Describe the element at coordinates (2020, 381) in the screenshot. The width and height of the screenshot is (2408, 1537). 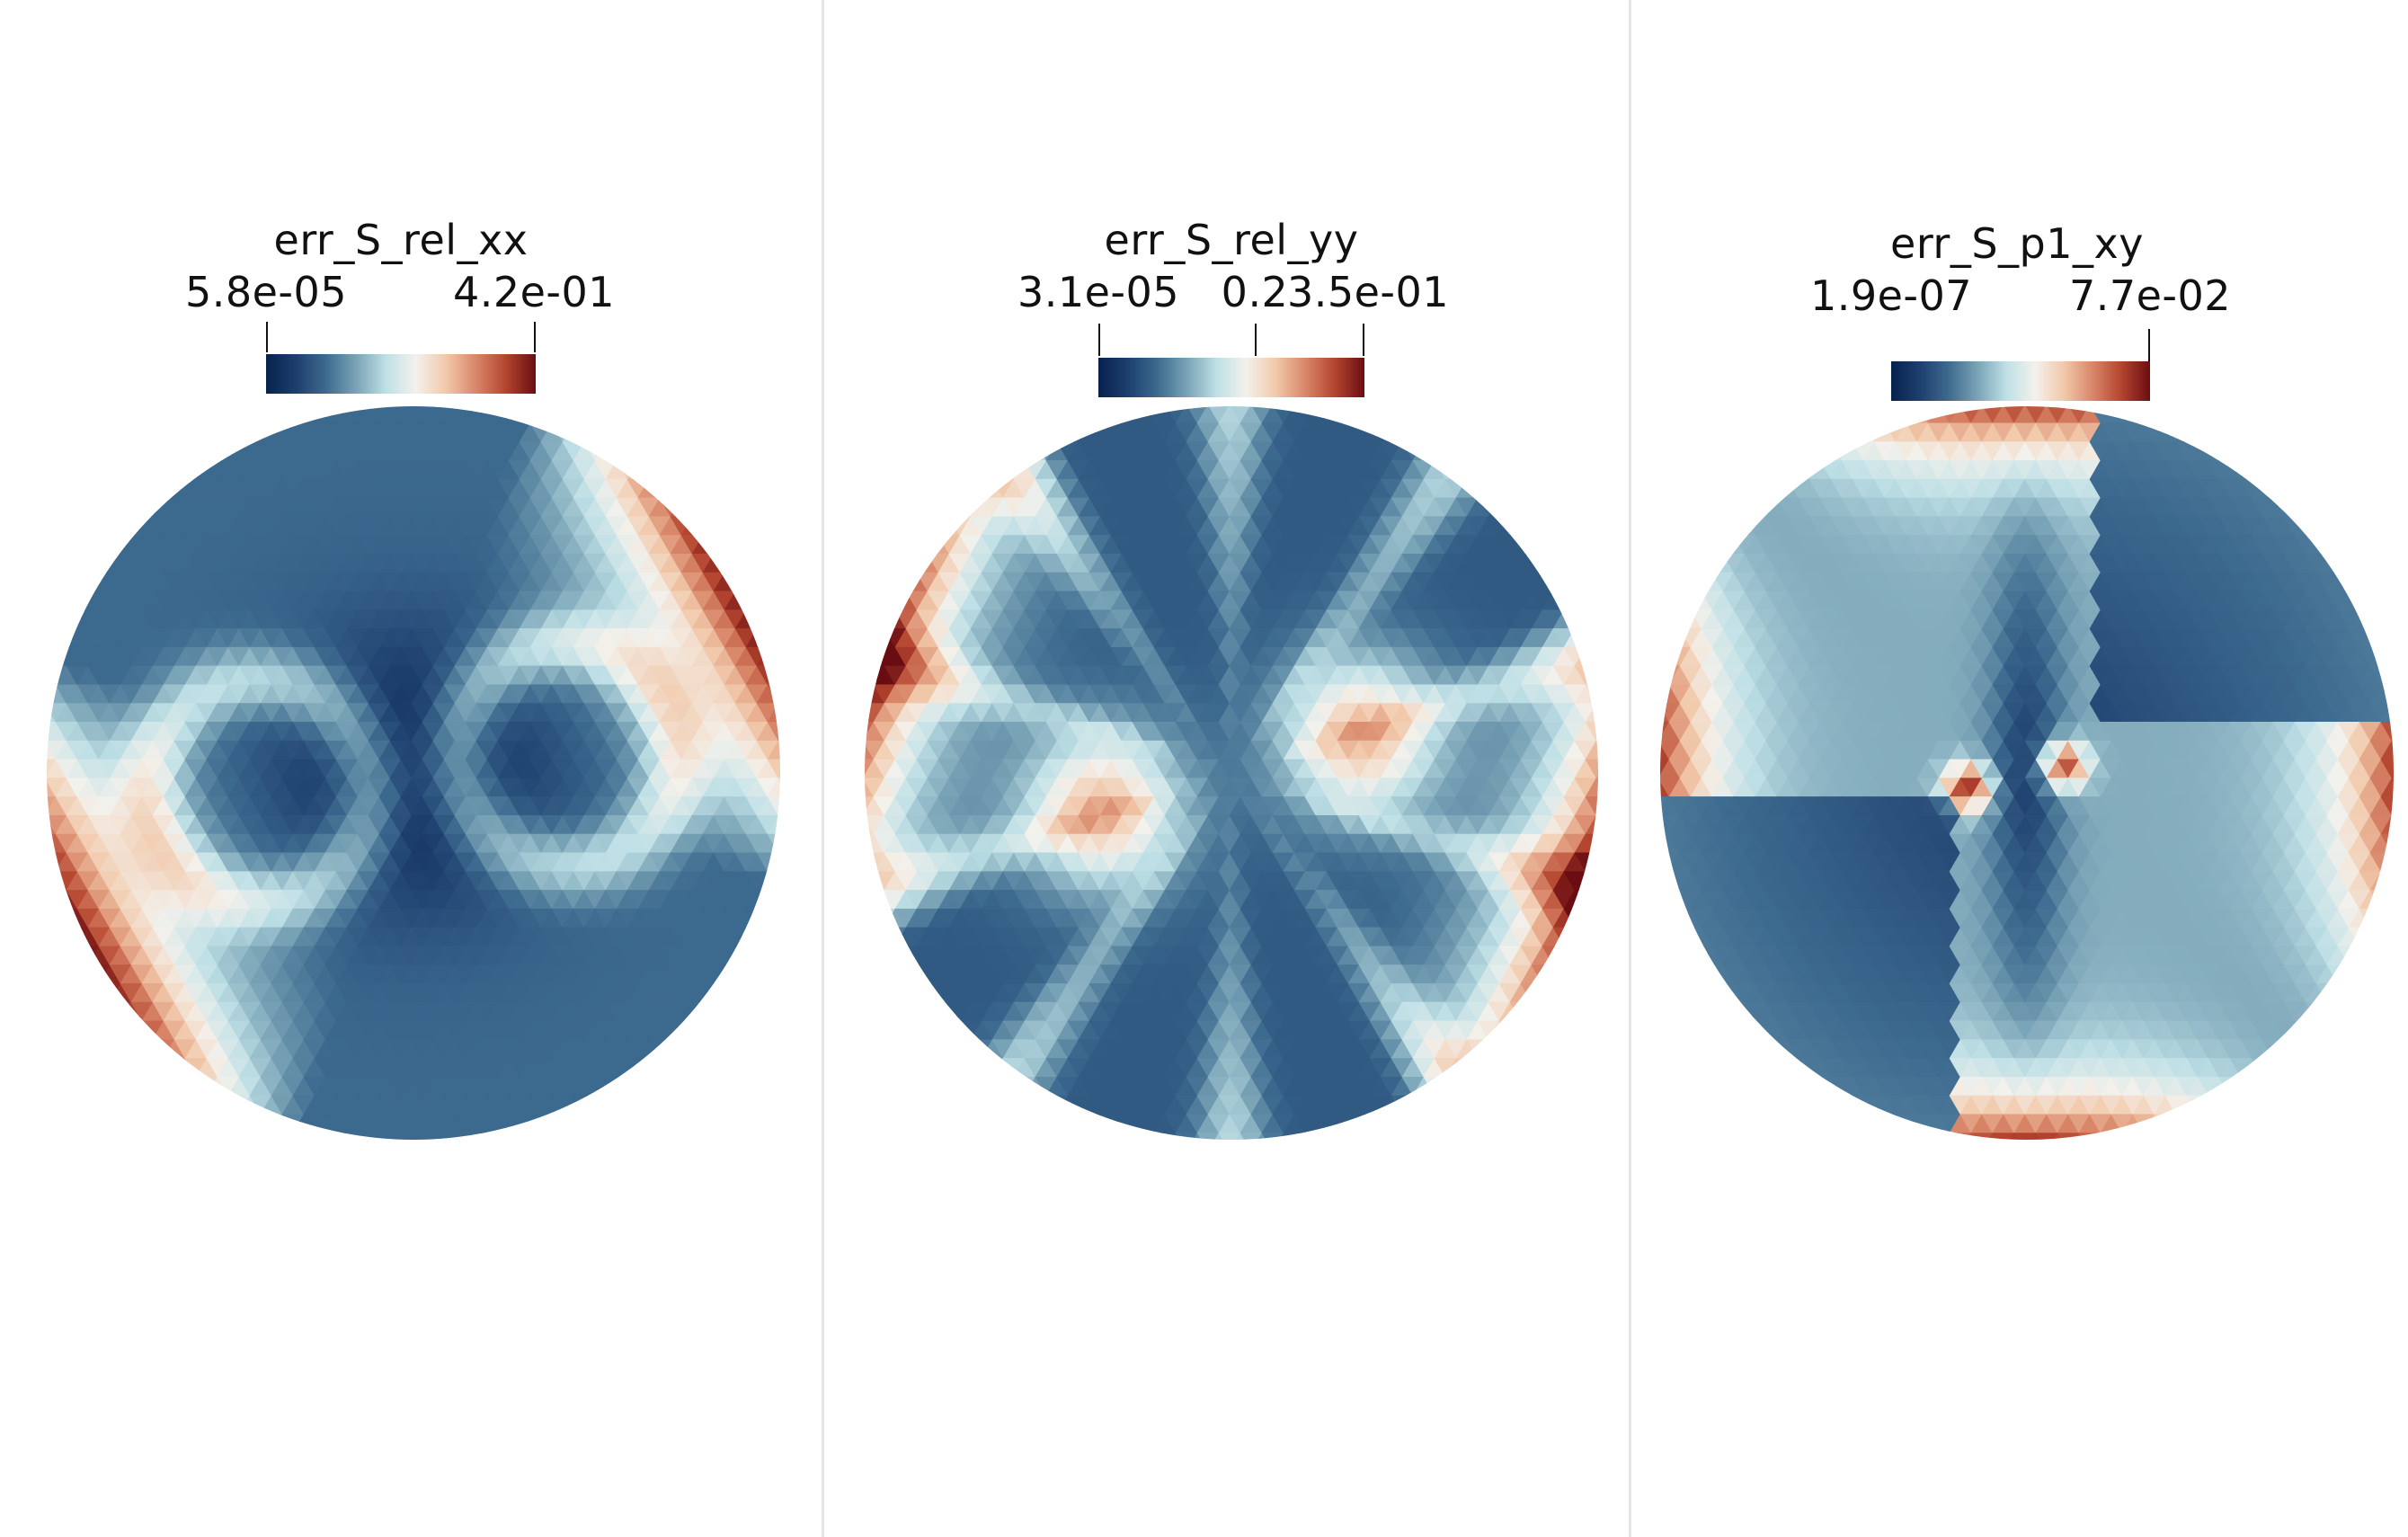
I see `colorbar` at that location.